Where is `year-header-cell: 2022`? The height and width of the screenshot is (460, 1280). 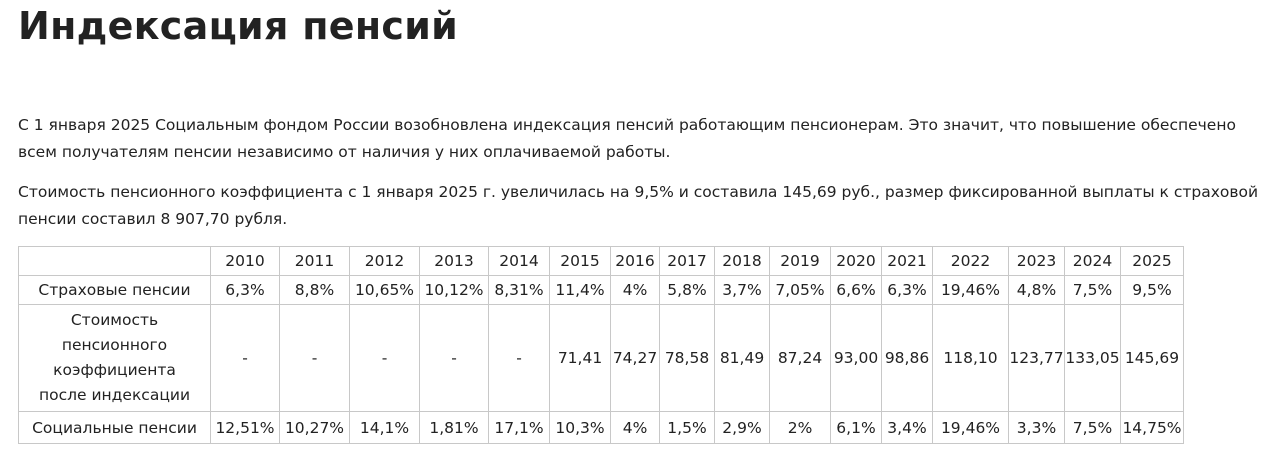
year-header-cell: 2022 is located at coordinates (970, 261).